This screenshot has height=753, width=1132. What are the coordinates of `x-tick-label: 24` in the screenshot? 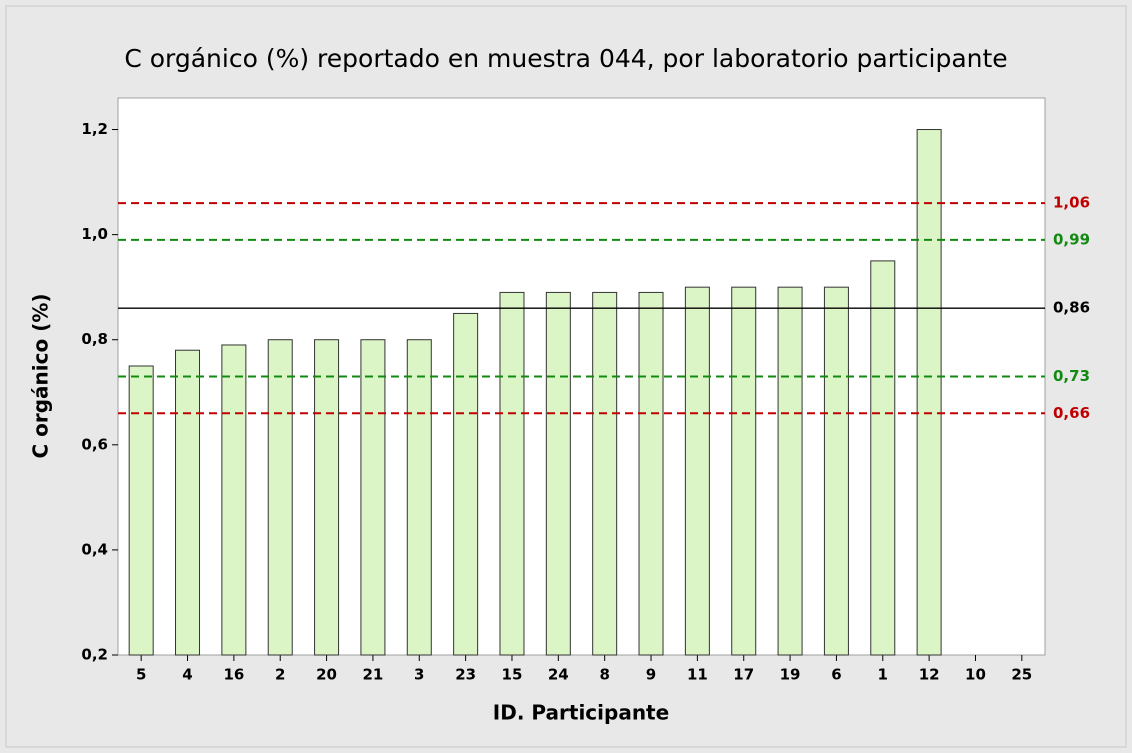 It's located at (558, 675).